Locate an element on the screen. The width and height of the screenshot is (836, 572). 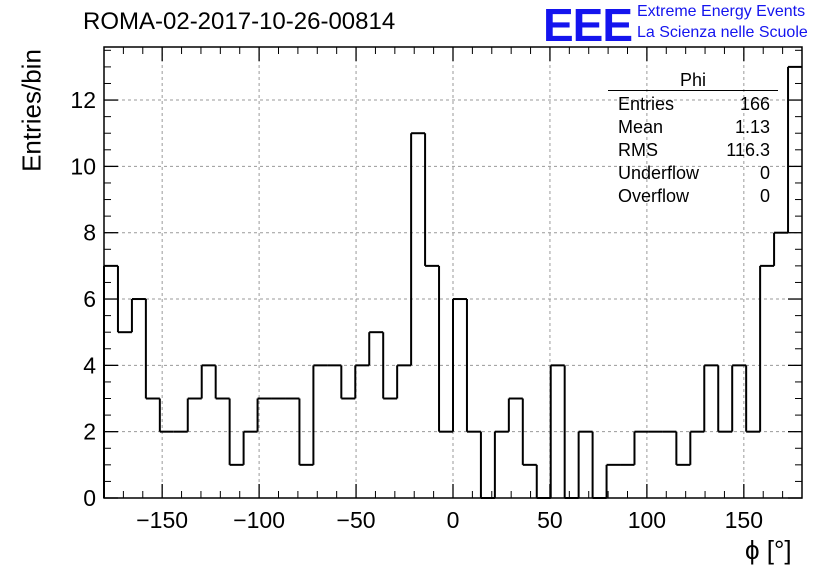
x-axis-label: ϕ [°] is located at coordinates (768, 550).